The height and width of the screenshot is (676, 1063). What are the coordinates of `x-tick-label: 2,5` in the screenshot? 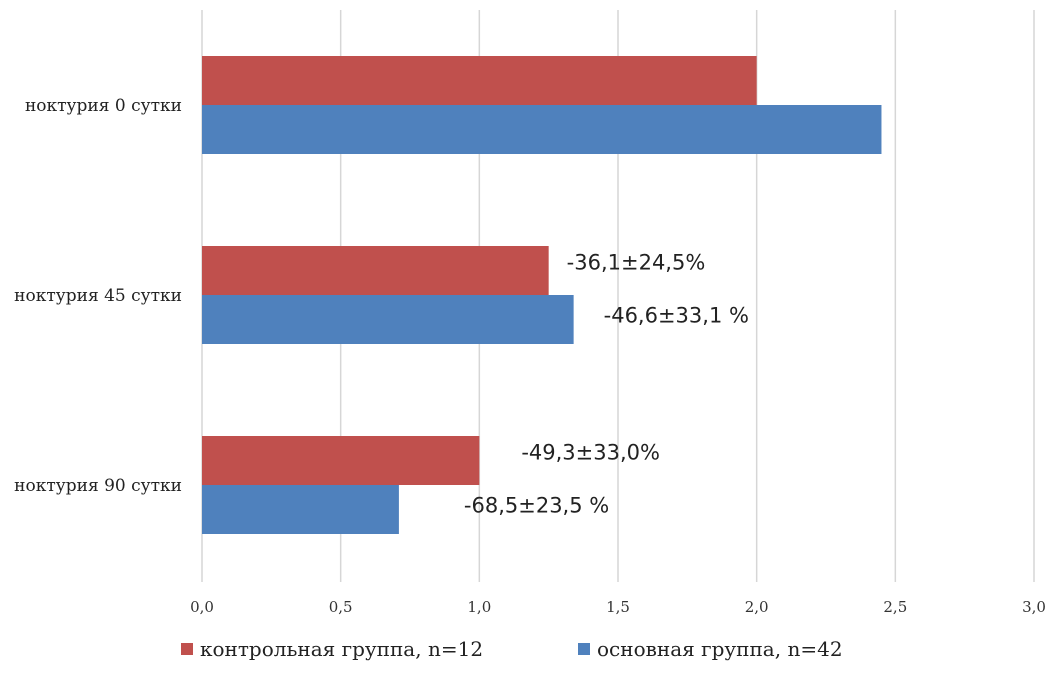 It's located at (895, 607).